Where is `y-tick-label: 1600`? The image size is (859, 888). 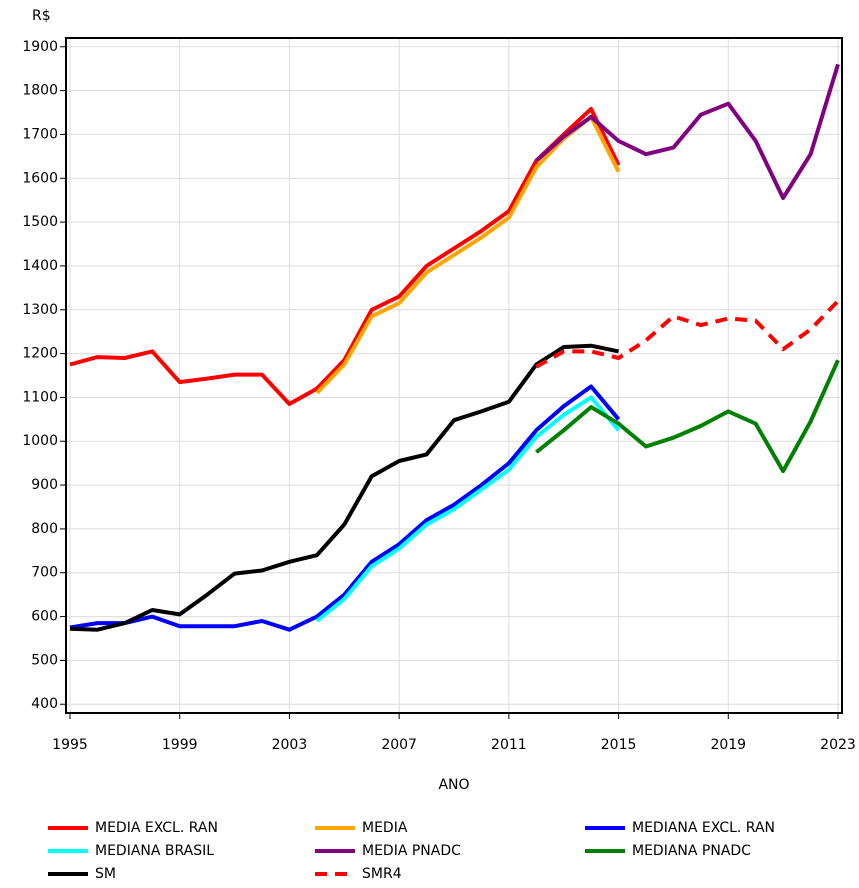 y-tick-label: 1600 is located at coordinates (40, 178).